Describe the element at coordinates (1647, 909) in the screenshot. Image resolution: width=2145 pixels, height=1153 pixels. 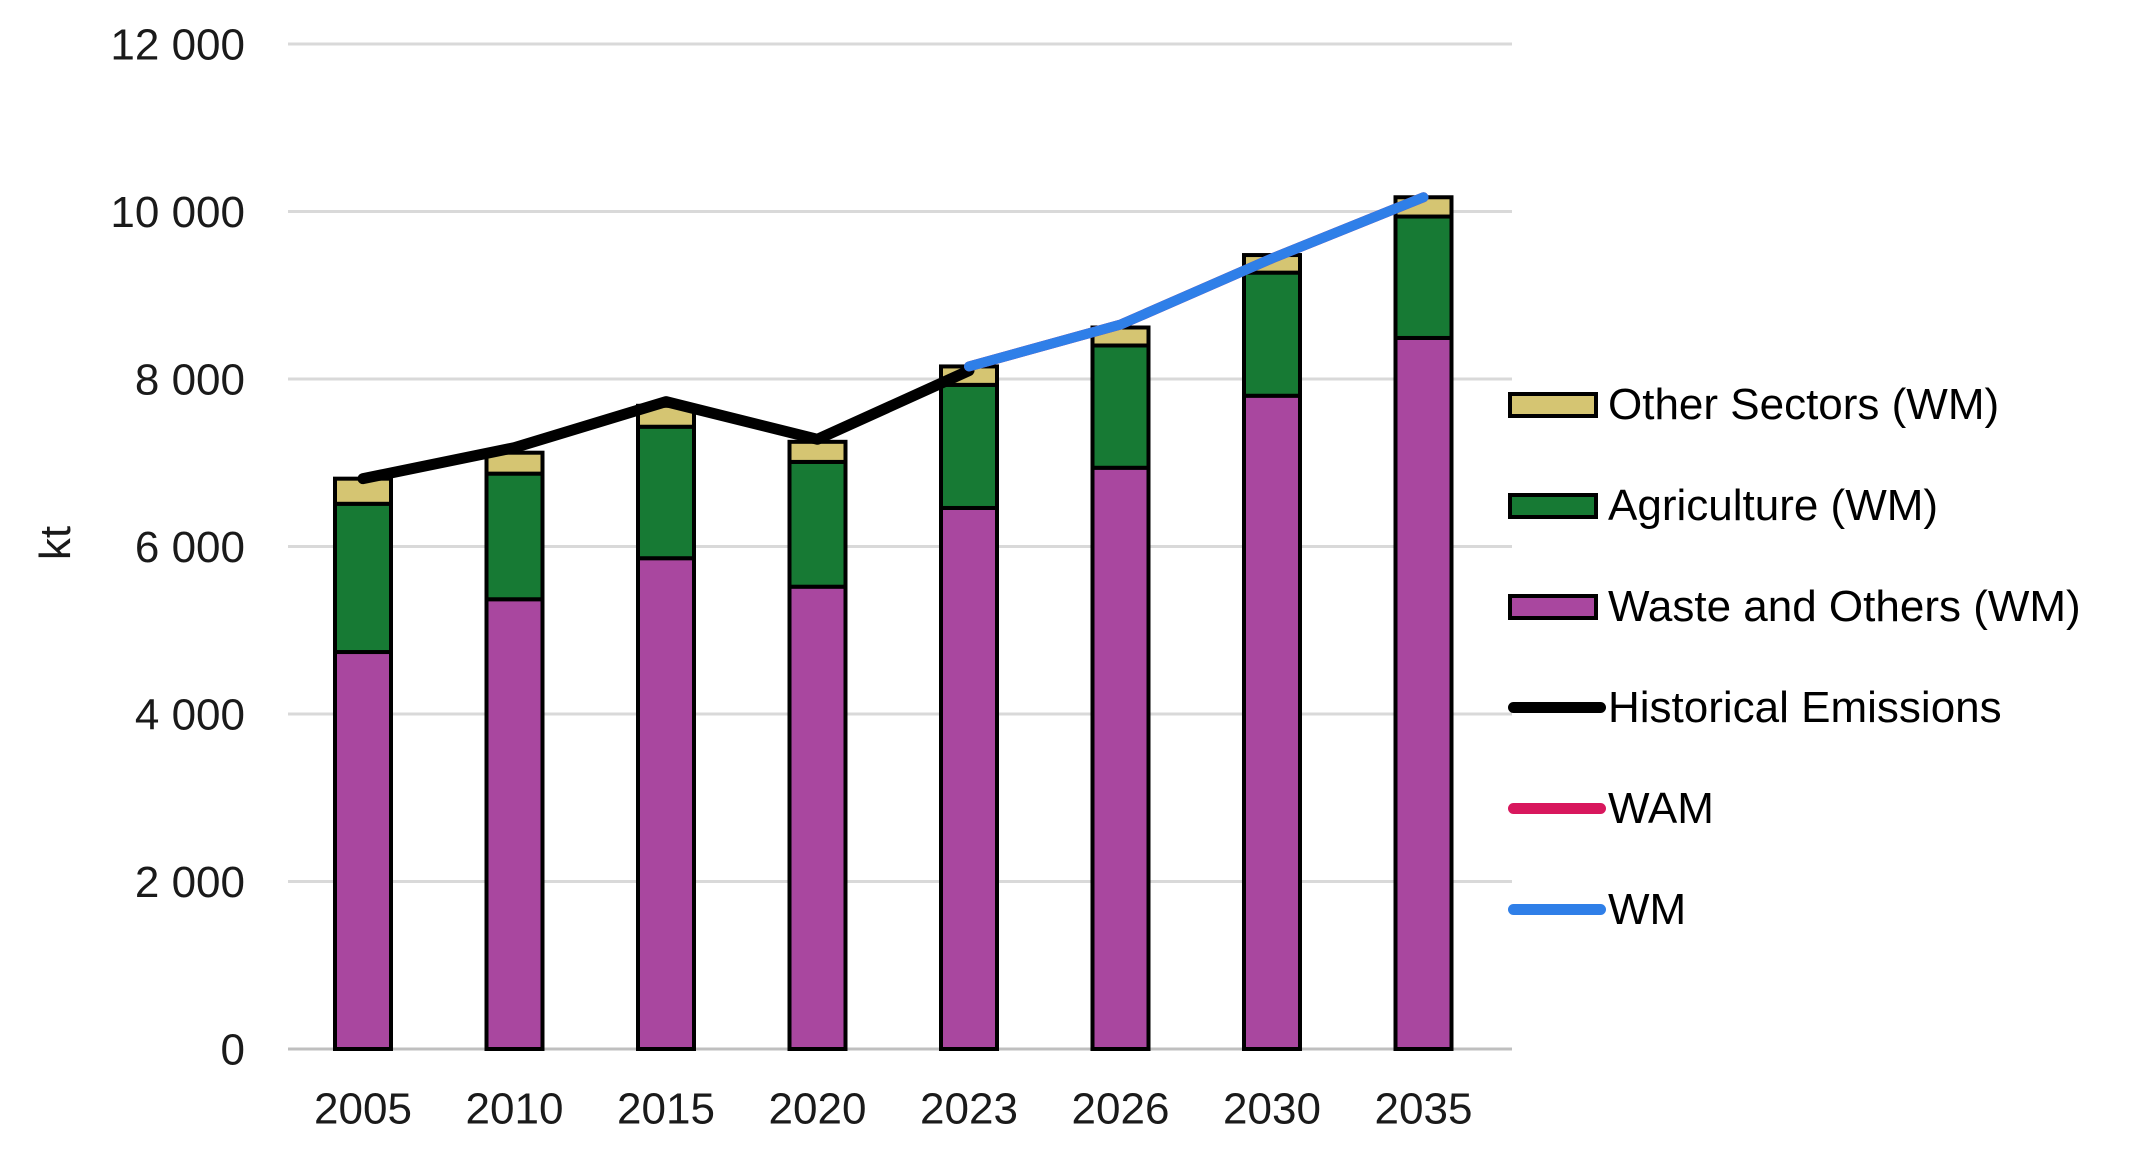
I see `legend-label: WM` at that location.